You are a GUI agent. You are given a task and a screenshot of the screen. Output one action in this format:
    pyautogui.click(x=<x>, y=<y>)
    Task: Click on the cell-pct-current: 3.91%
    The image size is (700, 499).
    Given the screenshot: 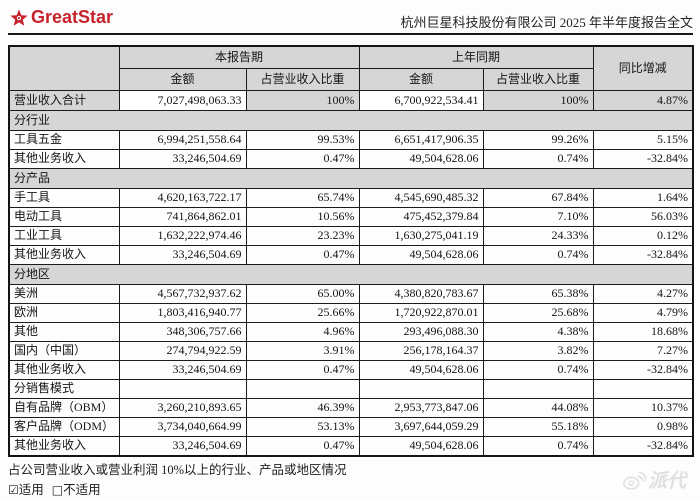 What is the action you would take?
    pyautogui.click(x=302, y=351)
    